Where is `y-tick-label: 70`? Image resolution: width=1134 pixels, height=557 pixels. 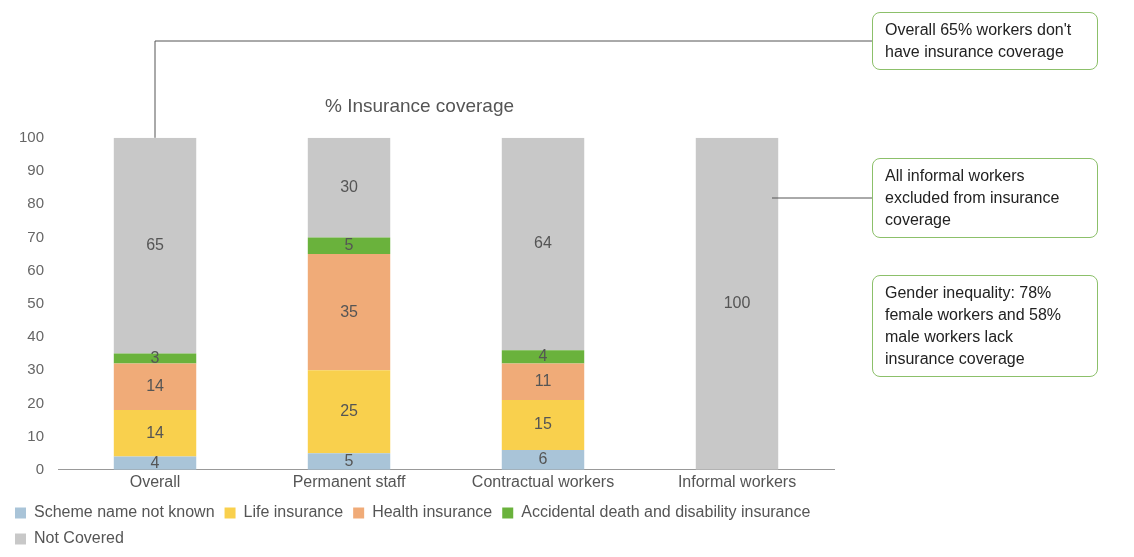
y-tick-label: 70 is located at coordinates (36, 236).